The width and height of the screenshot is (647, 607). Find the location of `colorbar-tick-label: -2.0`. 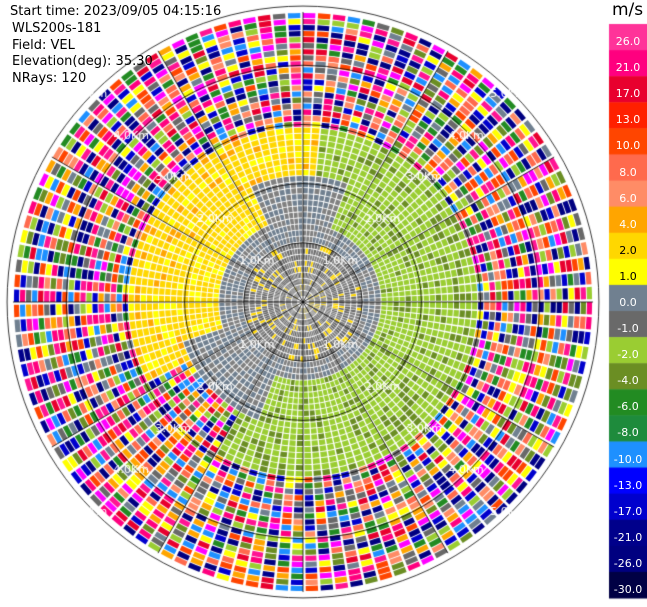

colorbar-tick-label: -2.0 is located at coordinates (628, 355).